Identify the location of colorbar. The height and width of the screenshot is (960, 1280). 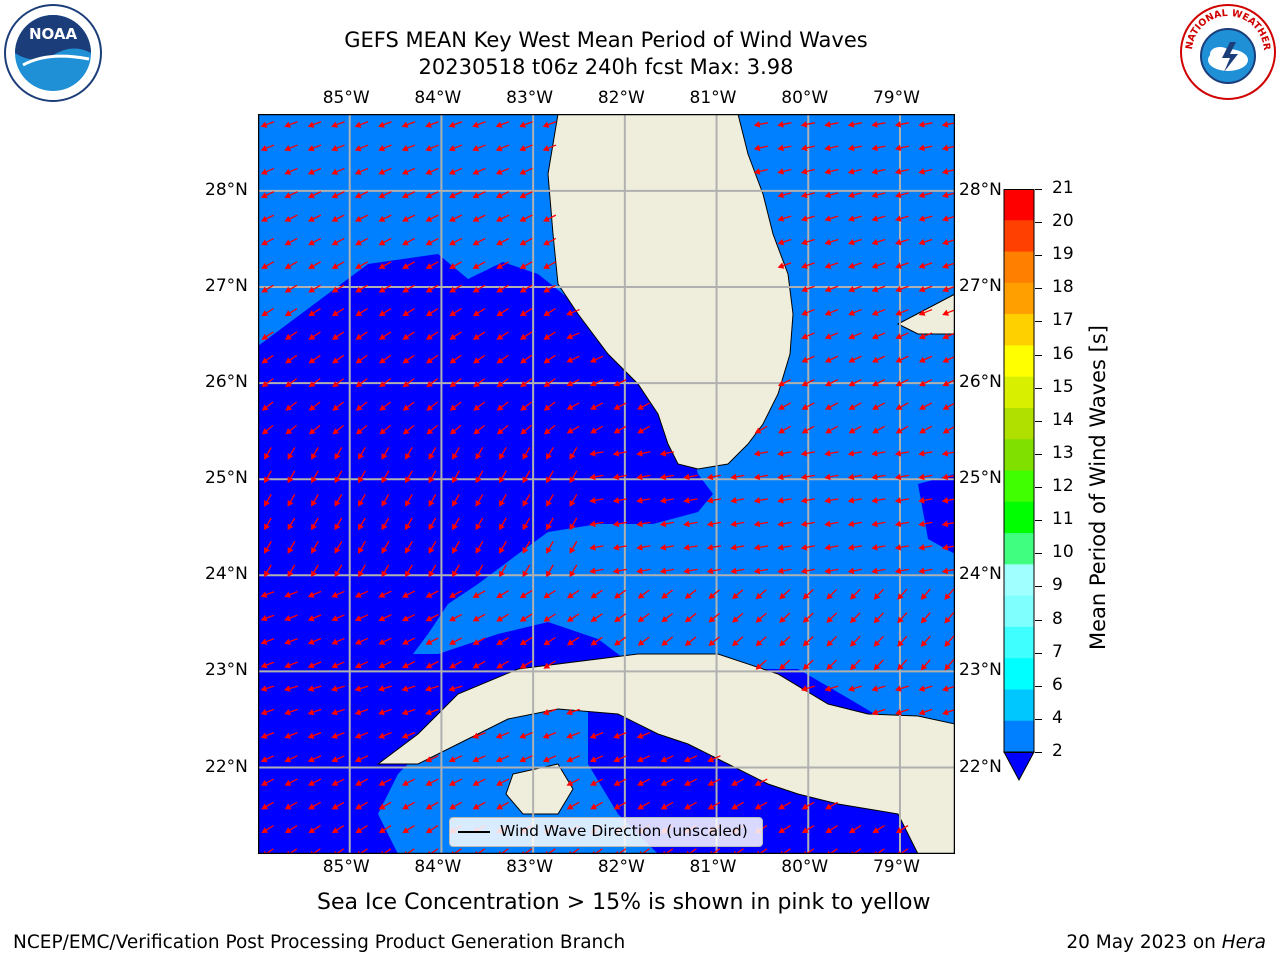
(1019, 485).